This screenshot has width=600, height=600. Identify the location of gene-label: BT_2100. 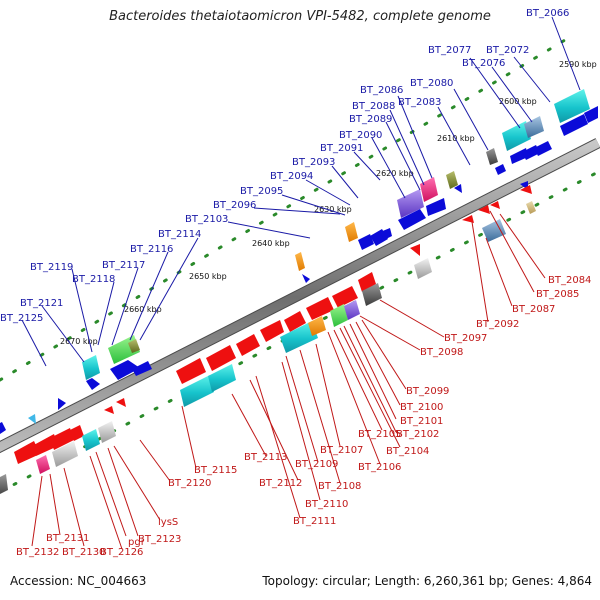
(421, 407).